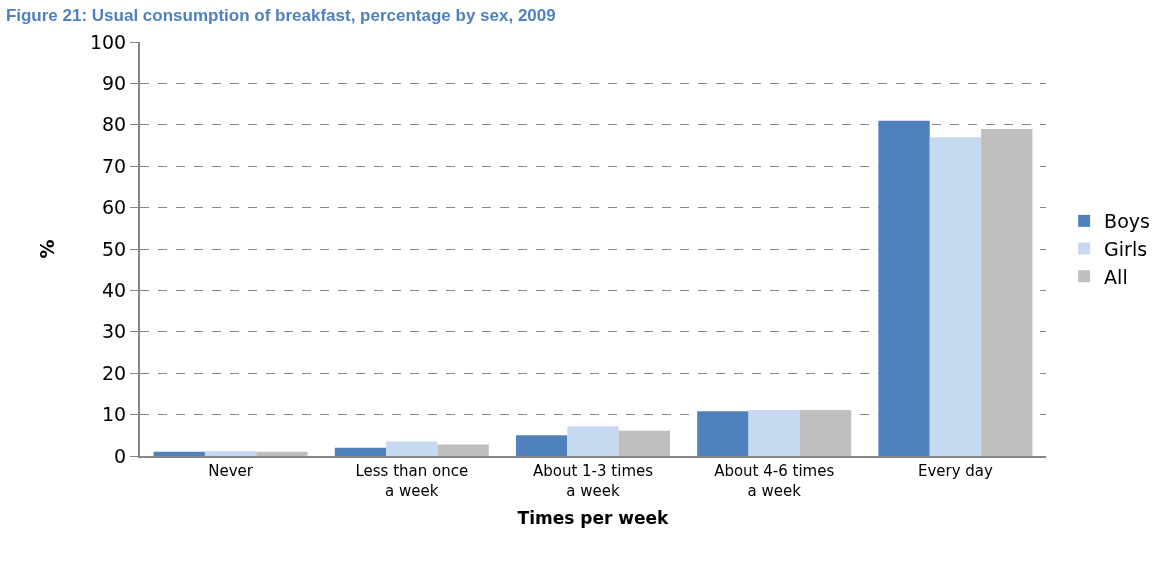 Image resolution: width=1176 pixels, height=586 pixels. Describe the element at coordinates (114, 372) in the screenshot. I see `y-tick-label: 20` at that location.